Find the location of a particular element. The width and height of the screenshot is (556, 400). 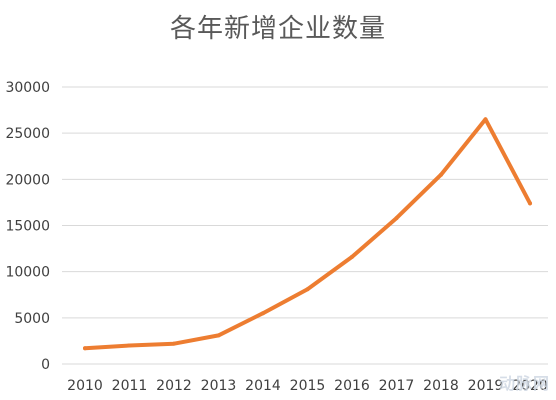

x-tick-label: 2010 is located at coordinates (85, 386).